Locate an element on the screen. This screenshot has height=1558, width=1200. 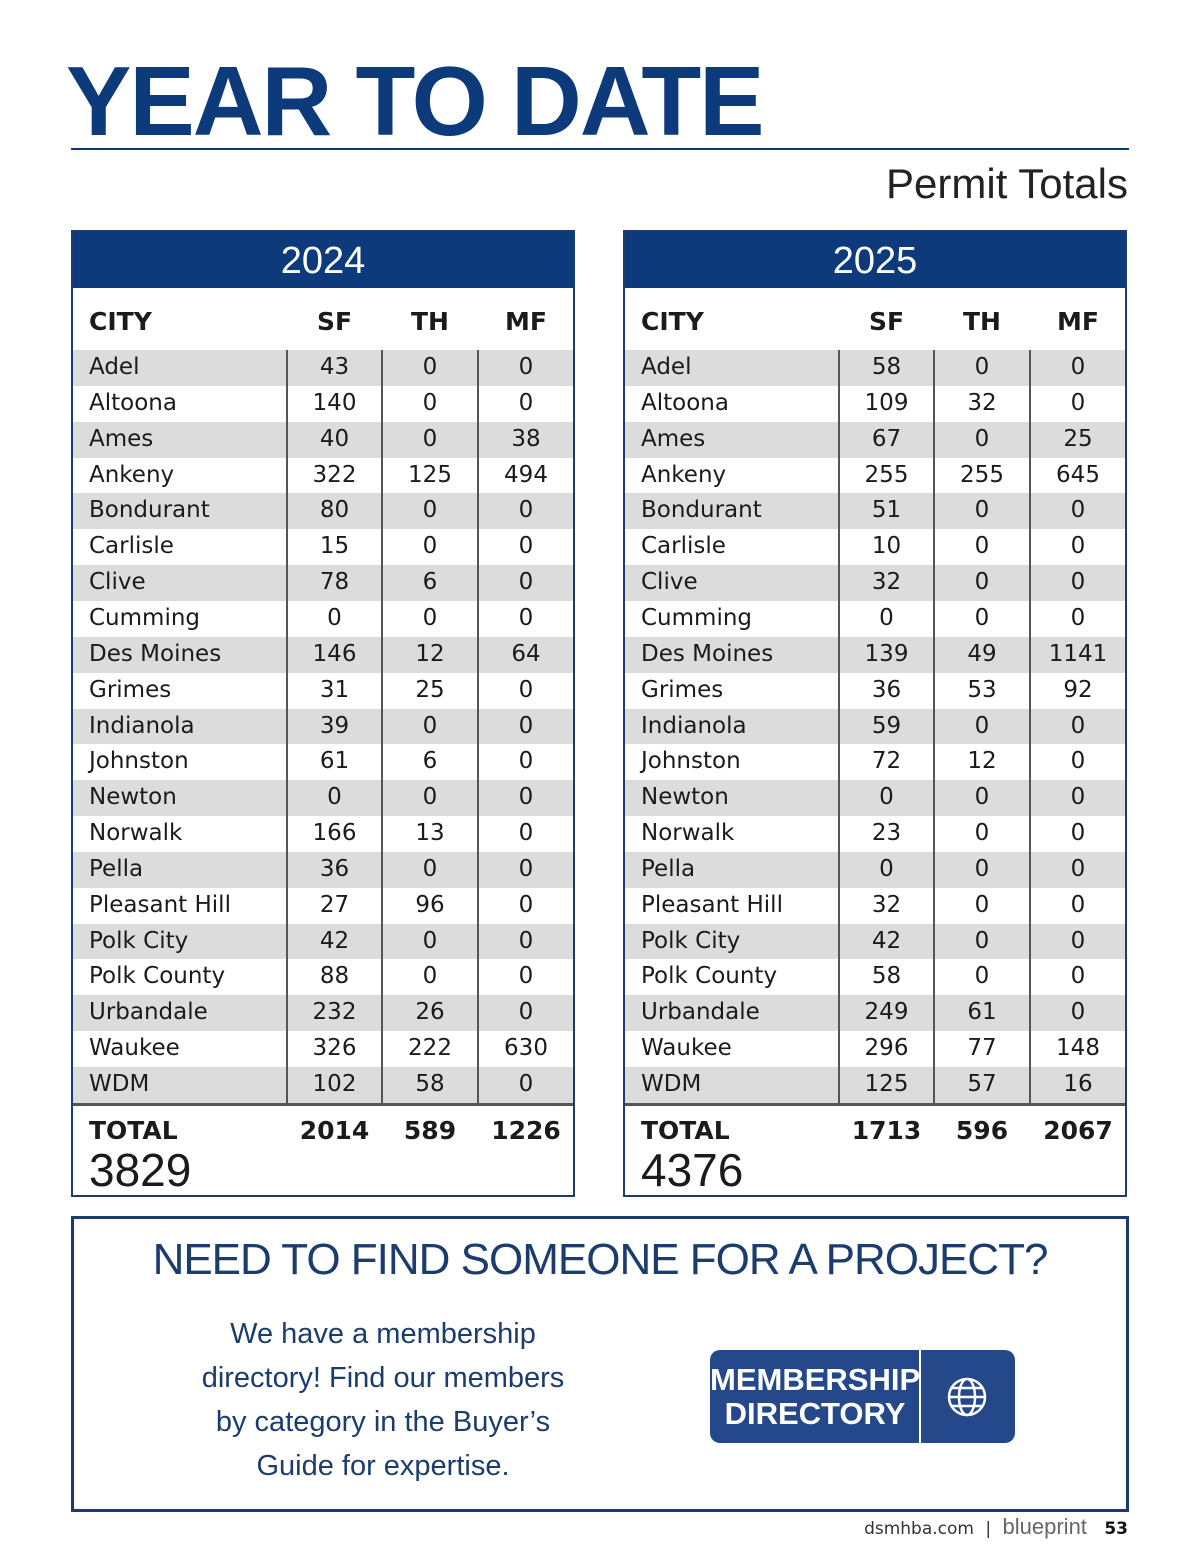
city-name: Norwalk is located at coordinates (136, 833).